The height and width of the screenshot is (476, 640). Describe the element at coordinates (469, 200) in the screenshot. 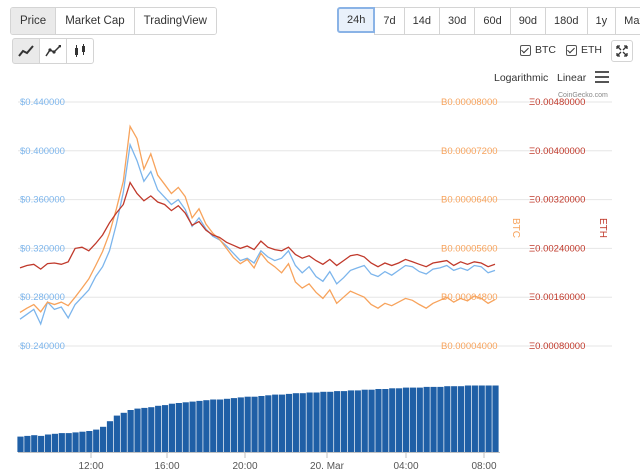

I see `btc-tick-label: B0.00006400` at that location.